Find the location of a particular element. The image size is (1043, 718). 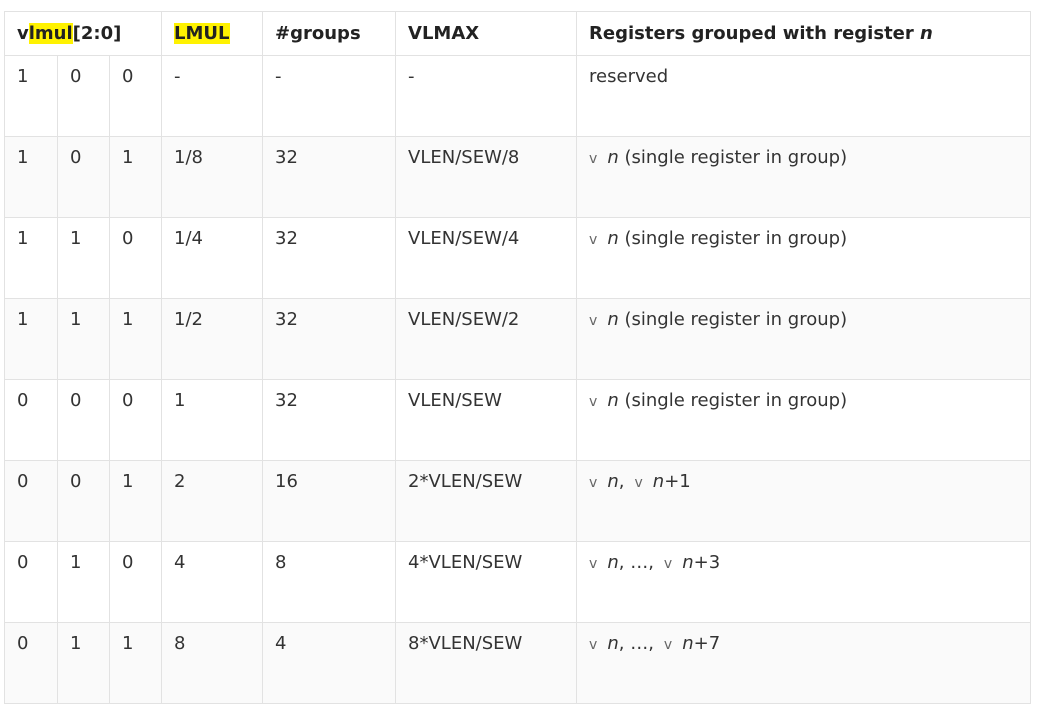

lmul-cell: 1 is located at coordinates (212, 420).